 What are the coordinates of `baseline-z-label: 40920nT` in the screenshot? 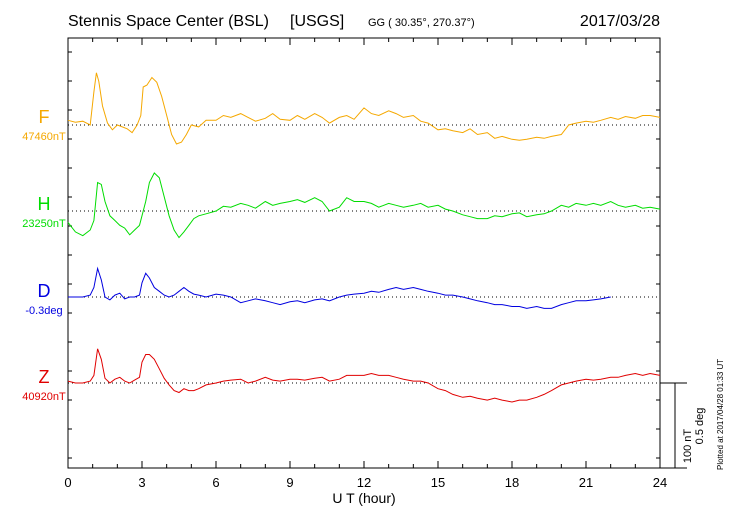 It's located at (44, 397).